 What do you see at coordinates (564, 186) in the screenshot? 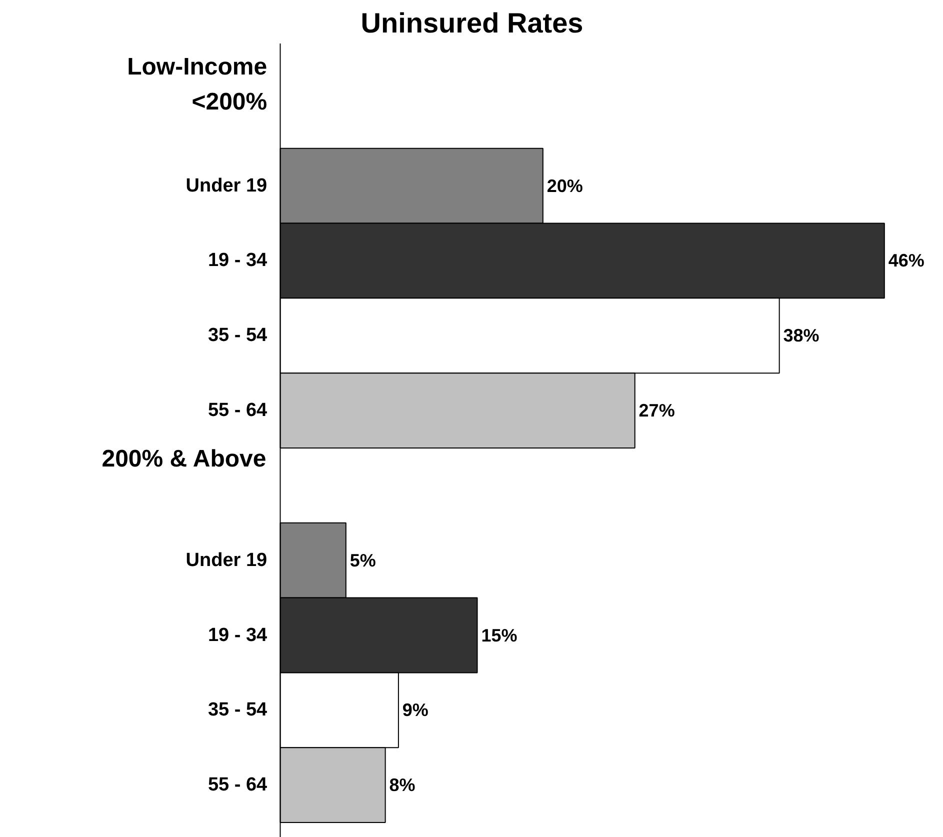
I see `data-label: 20%` at bounding box center [564, 186].